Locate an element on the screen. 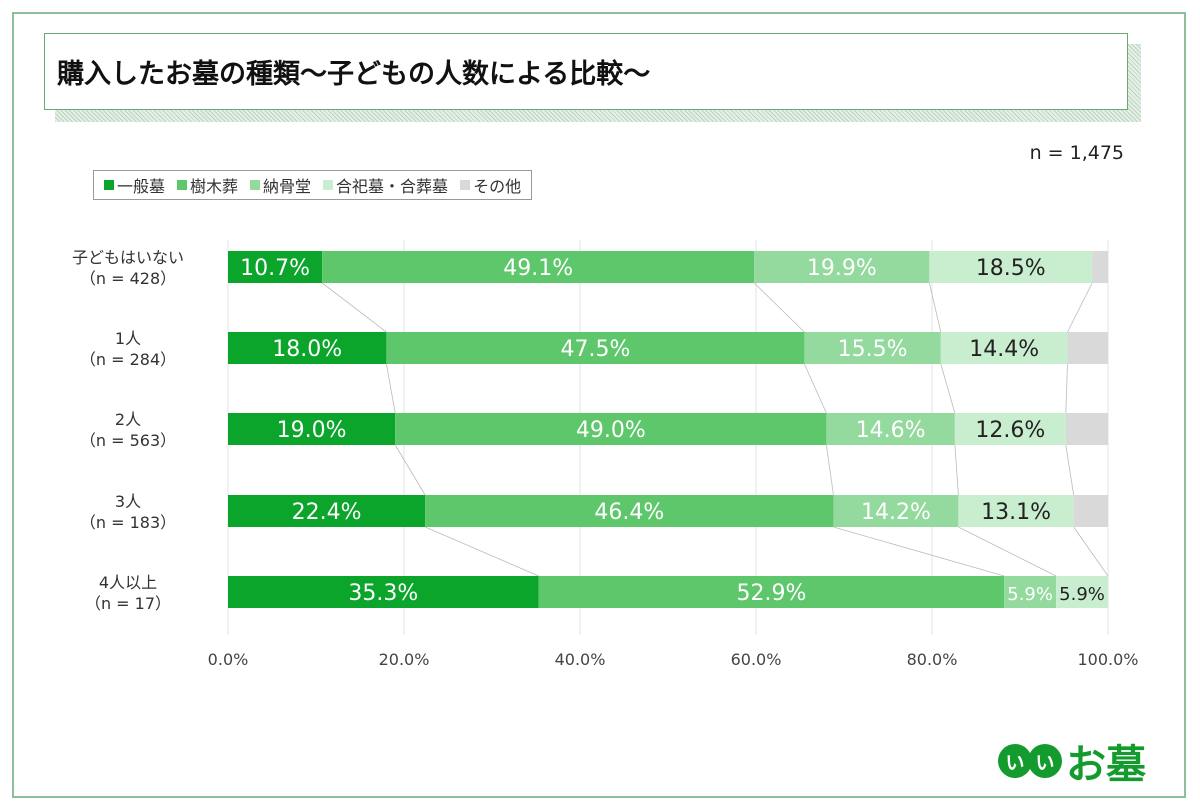 This screenshot has width=1200, height=807. x-tick-label: 80.0% is located at coordinates (932, 659).